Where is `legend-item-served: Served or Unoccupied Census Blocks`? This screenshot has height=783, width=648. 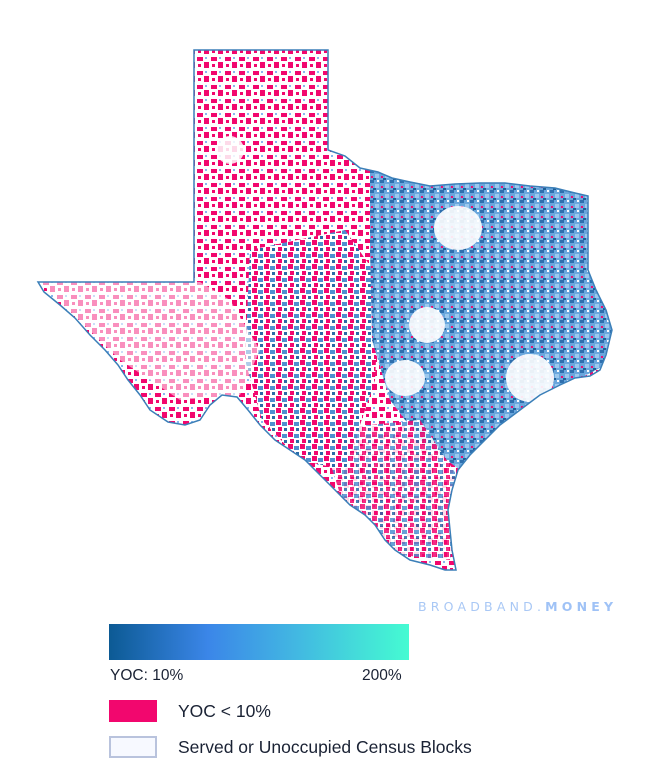 legend-item-served: Served or Unoccupied Census Blocks is located at coordinates (290, 747).